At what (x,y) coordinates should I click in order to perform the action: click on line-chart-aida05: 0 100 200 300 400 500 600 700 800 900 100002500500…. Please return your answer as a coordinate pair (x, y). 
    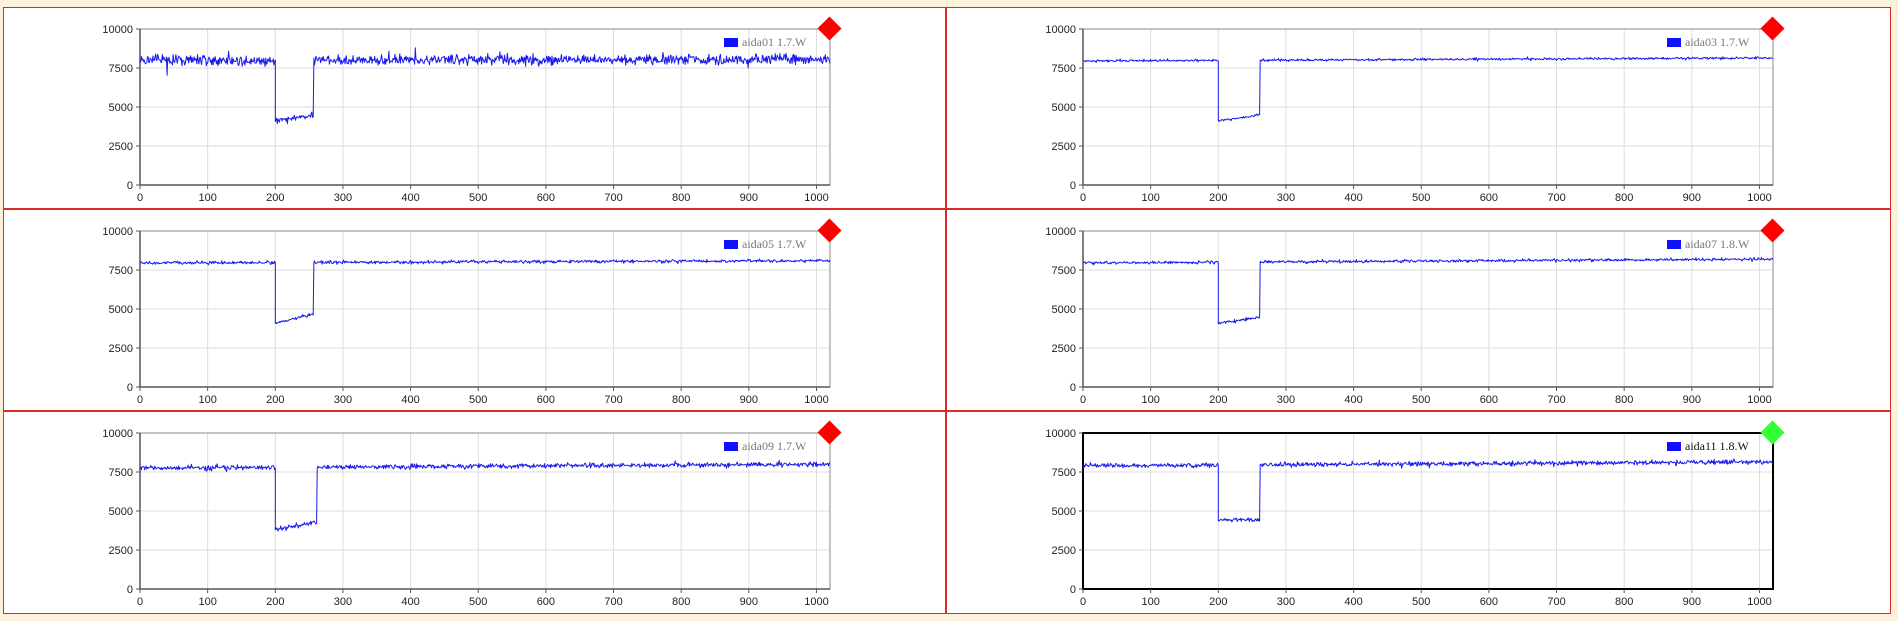
    Looking at the image, I should click on (472, 312).